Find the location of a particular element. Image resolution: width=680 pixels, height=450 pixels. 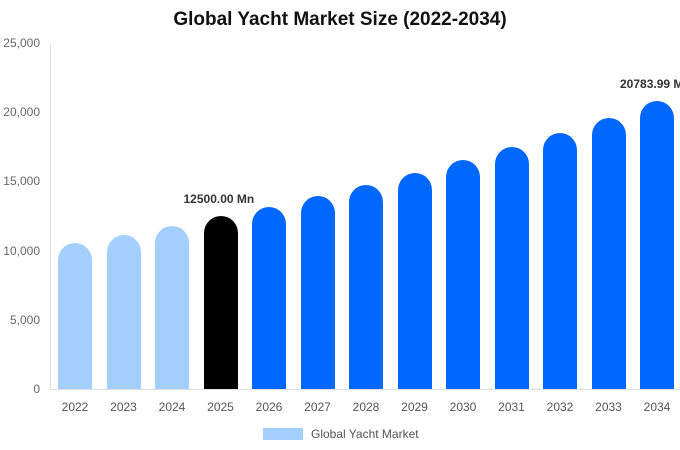

bar-2022 is located at coordinates (75, 315).